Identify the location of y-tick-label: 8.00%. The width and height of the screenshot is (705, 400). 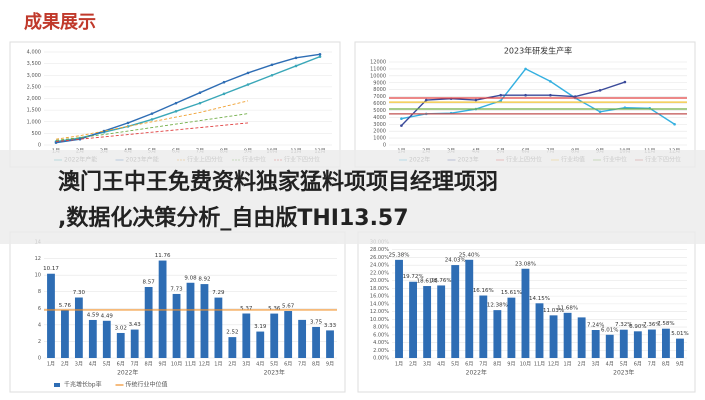
(381, 328).